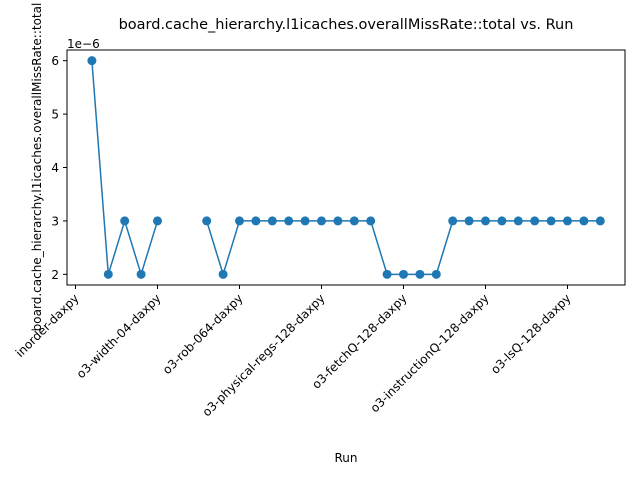 Image resolution: width=640 pixels, height=480 pixels. I want to click on x-axis-label: Run, so click(345, 458).